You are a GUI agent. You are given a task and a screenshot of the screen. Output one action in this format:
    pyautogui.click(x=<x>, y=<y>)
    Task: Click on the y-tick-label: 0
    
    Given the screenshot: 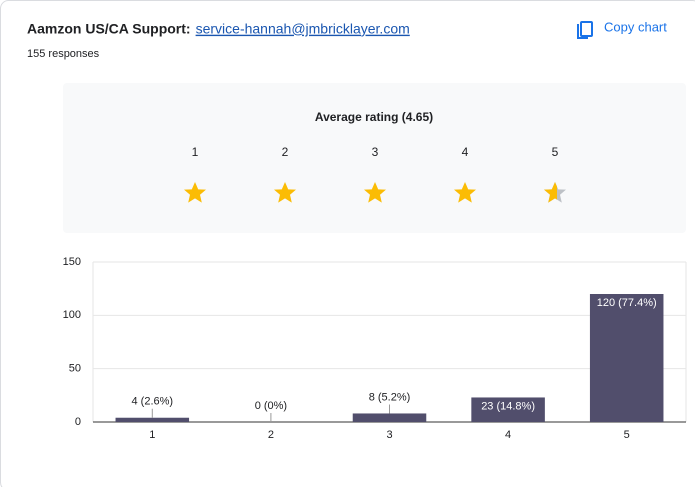 What is the action you would take?
    pyautogui.click(x=78, y=422)
    